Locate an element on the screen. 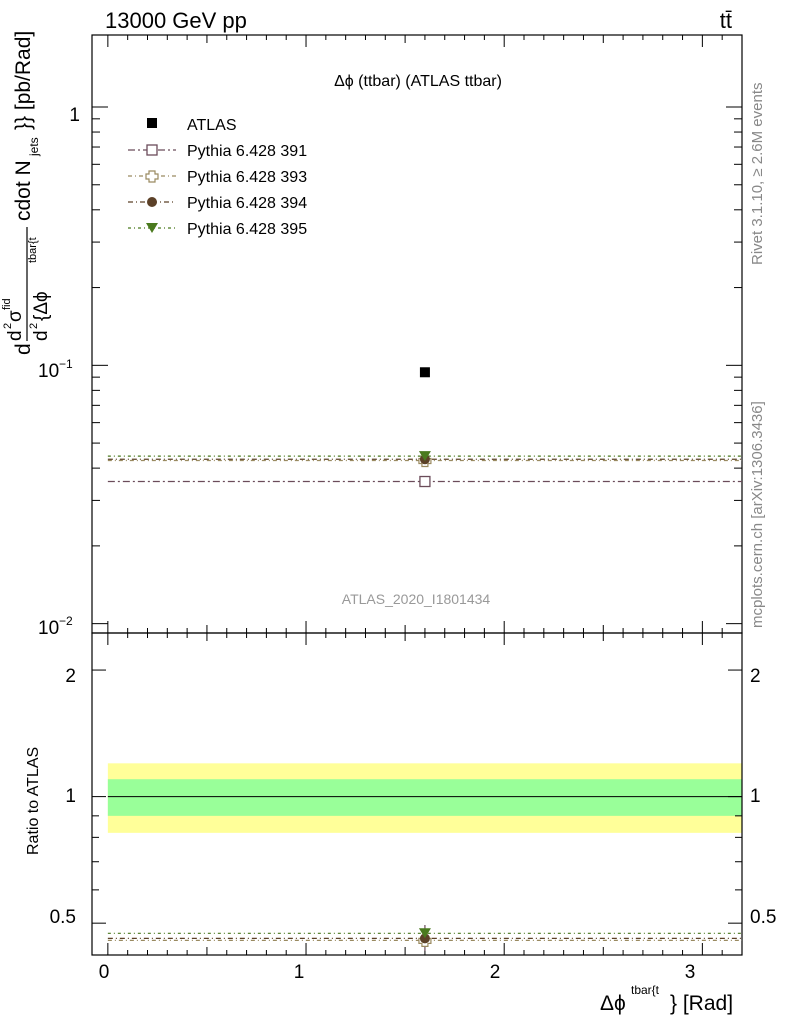 The height and width of the screenshot is (1024, 786). svg-text: cdot N is located at coordinates (23, 190).